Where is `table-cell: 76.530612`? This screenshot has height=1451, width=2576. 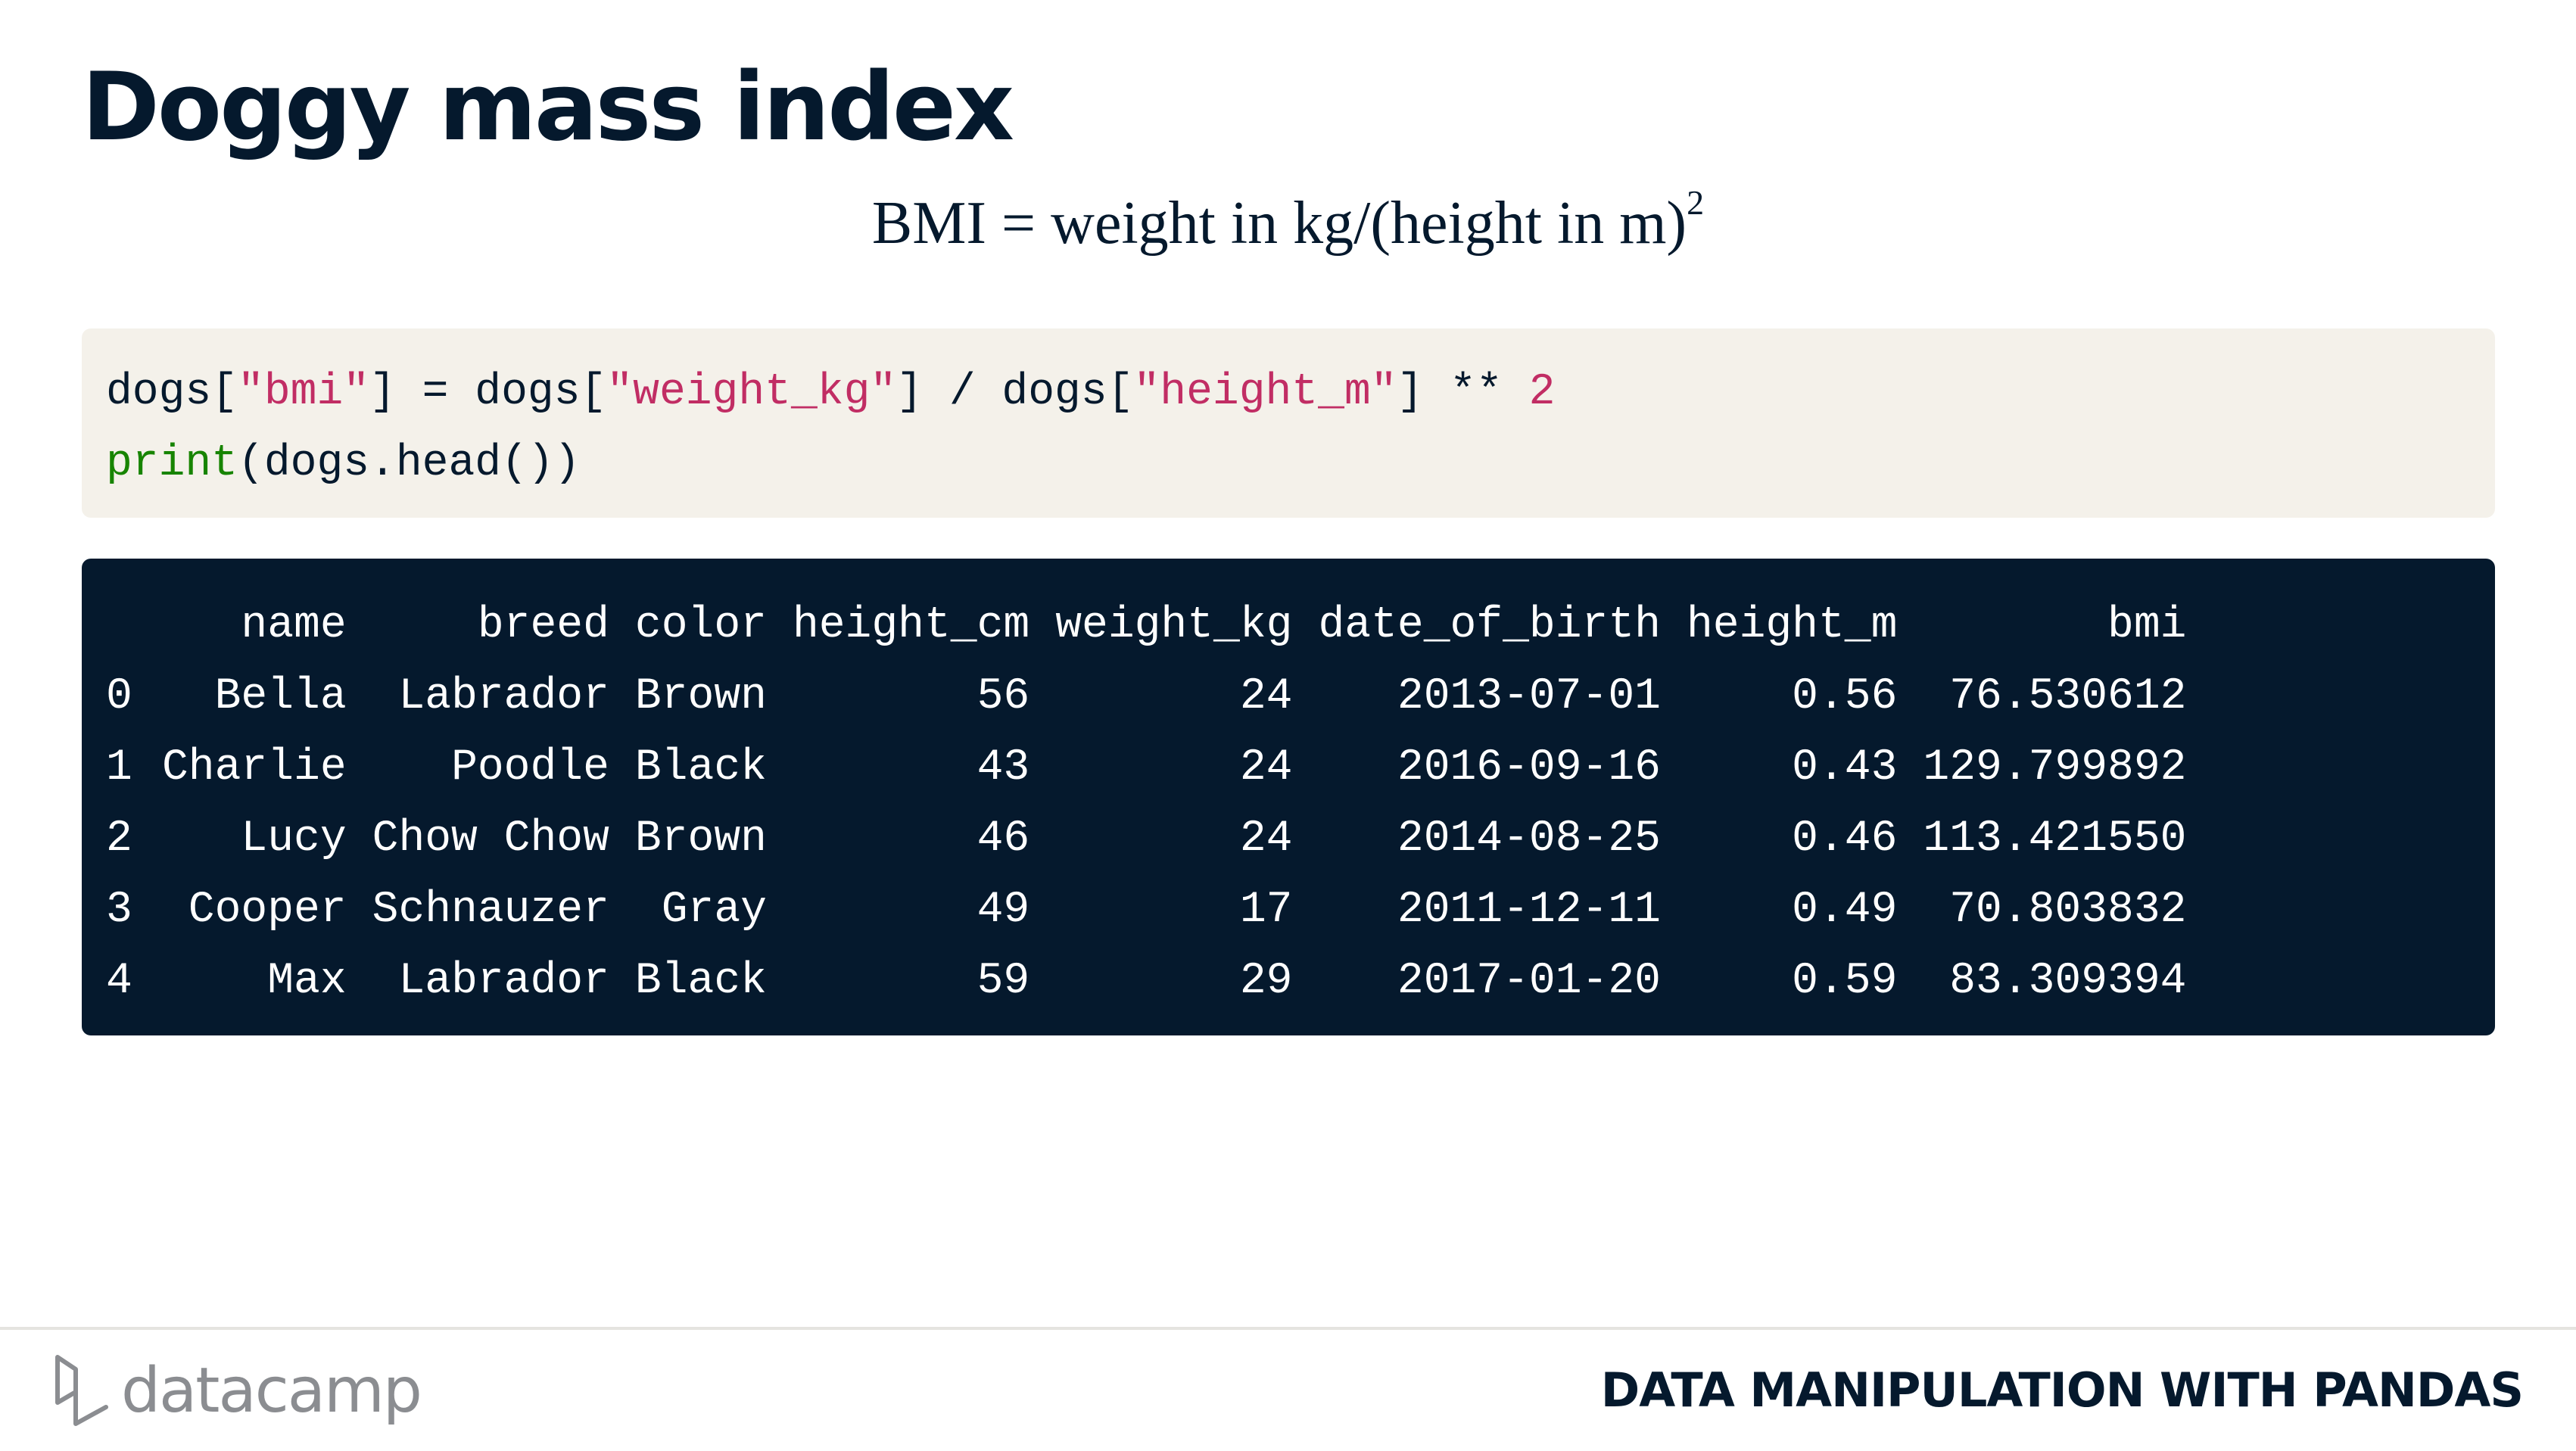
table-cell: 76.530612 is located at coordinates (2068, 696).